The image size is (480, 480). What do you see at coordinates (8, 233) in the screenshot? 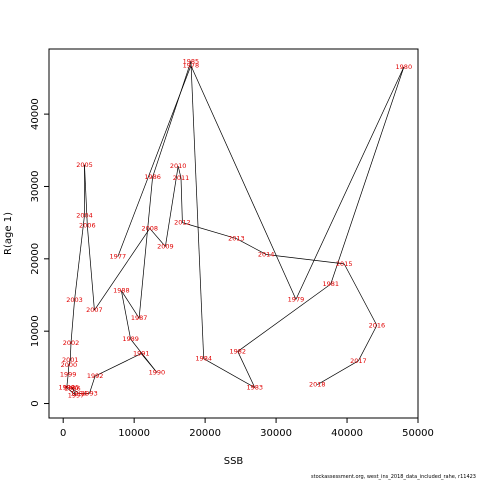
I see `y-axis-title: R(age 1)` at bounding box center [8, 233].